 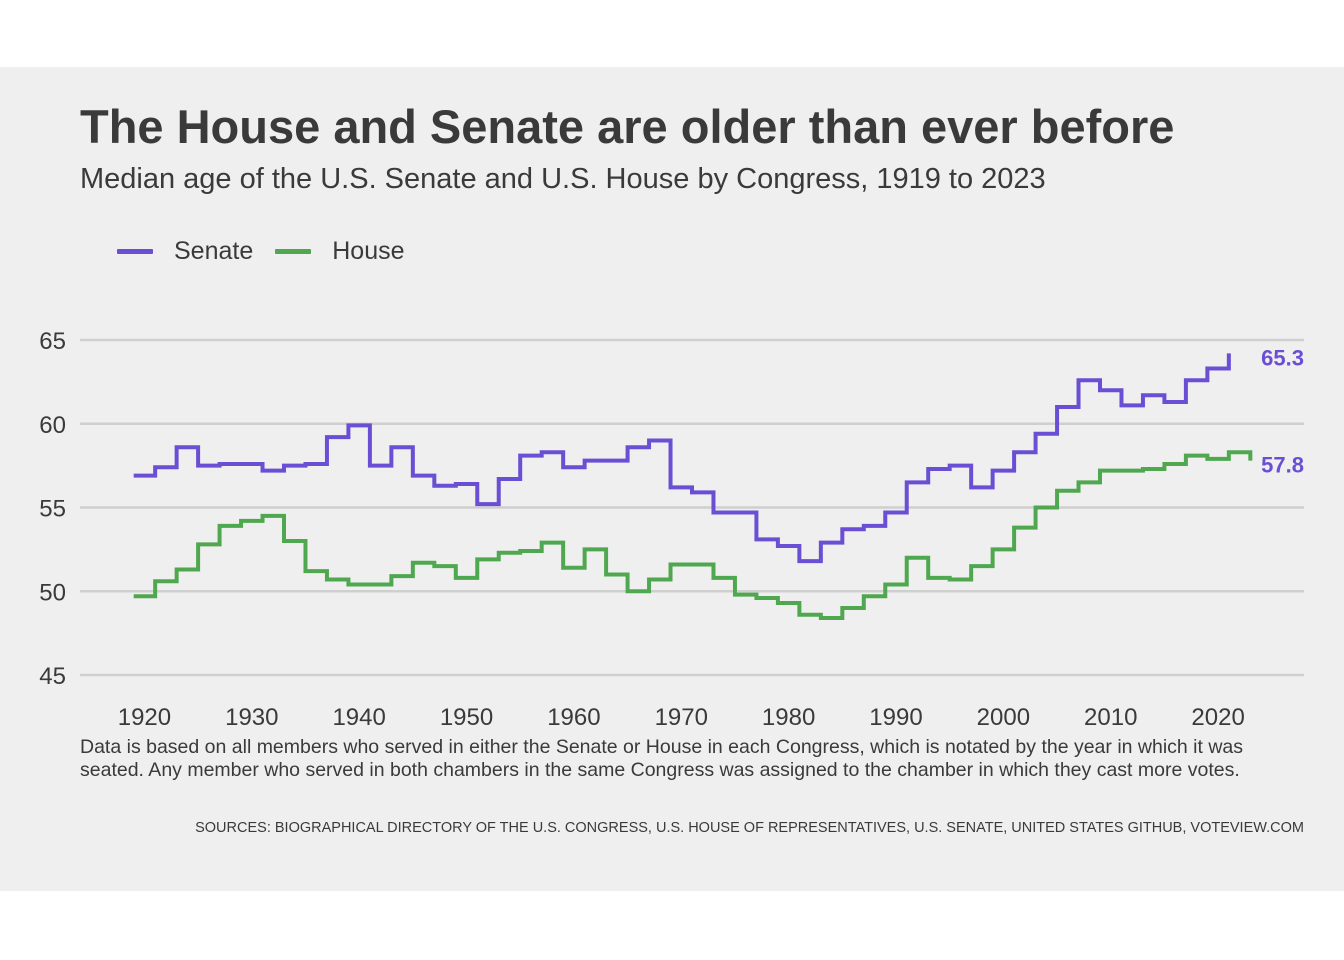 What do you see at coordinates (466, 715) in the screenshot?
I see `x-tick-label: 1950` at bounding box center [466, 715].